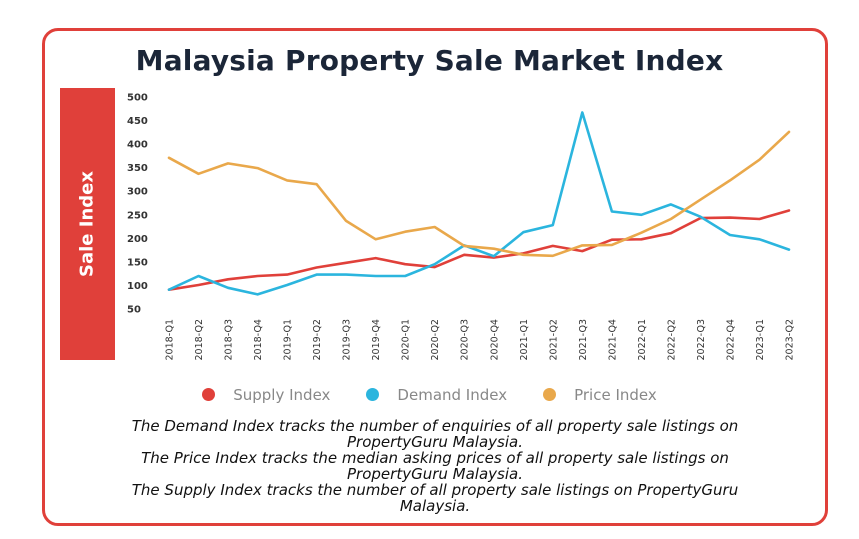 Image resolution: width=859 pixels, height=539 pixels. I want to click on y-axis-label-box, so click(87, 224).